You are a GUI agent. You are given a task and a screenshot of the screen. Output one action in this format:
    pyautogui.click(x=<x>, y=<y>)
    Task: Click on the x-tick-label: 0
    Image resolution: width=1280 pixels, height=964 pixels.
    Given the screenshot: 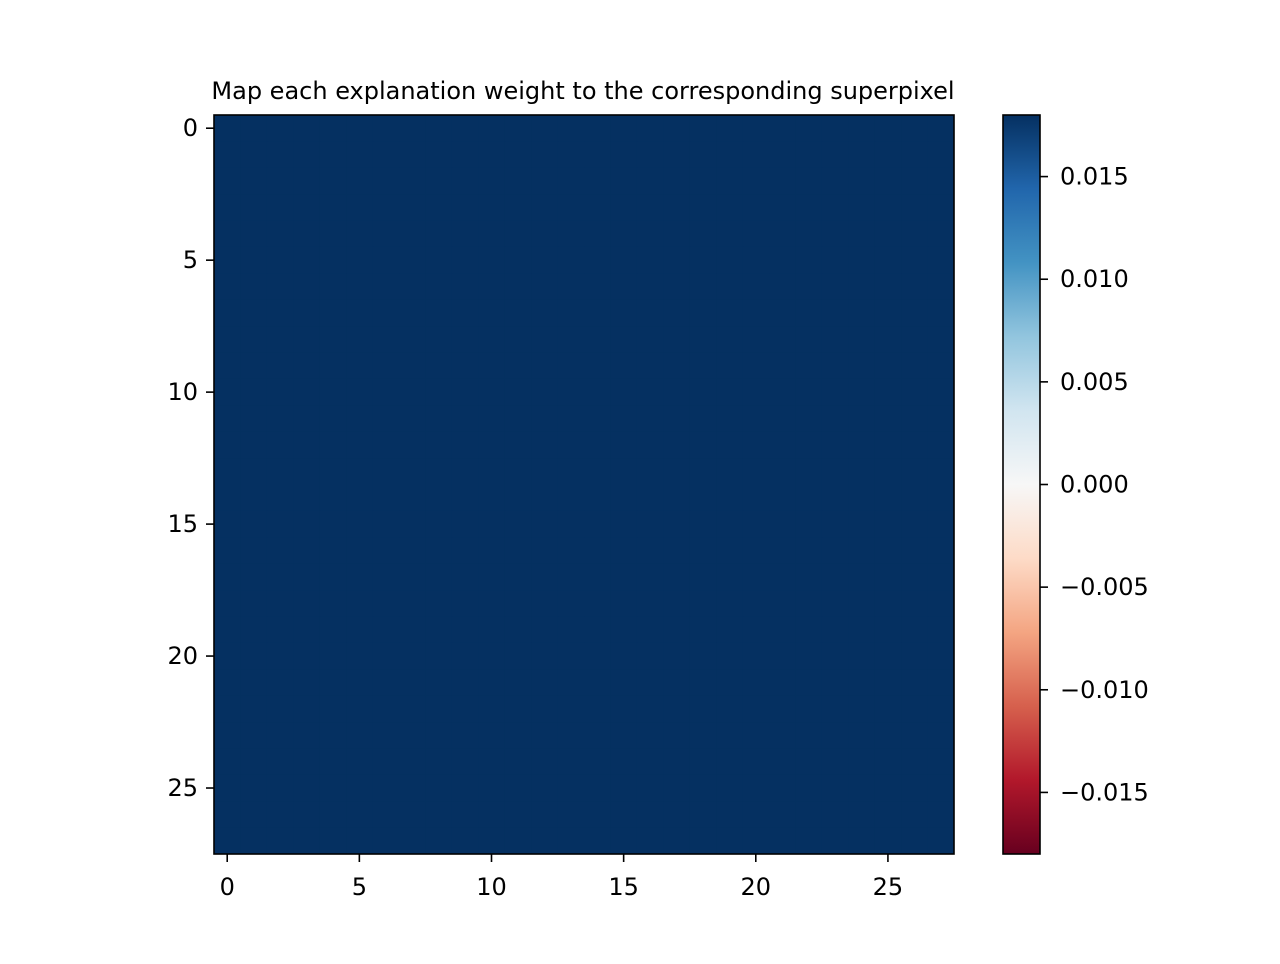 What is the action you would take?
    pyautogui.click(x=227, y=887)
    